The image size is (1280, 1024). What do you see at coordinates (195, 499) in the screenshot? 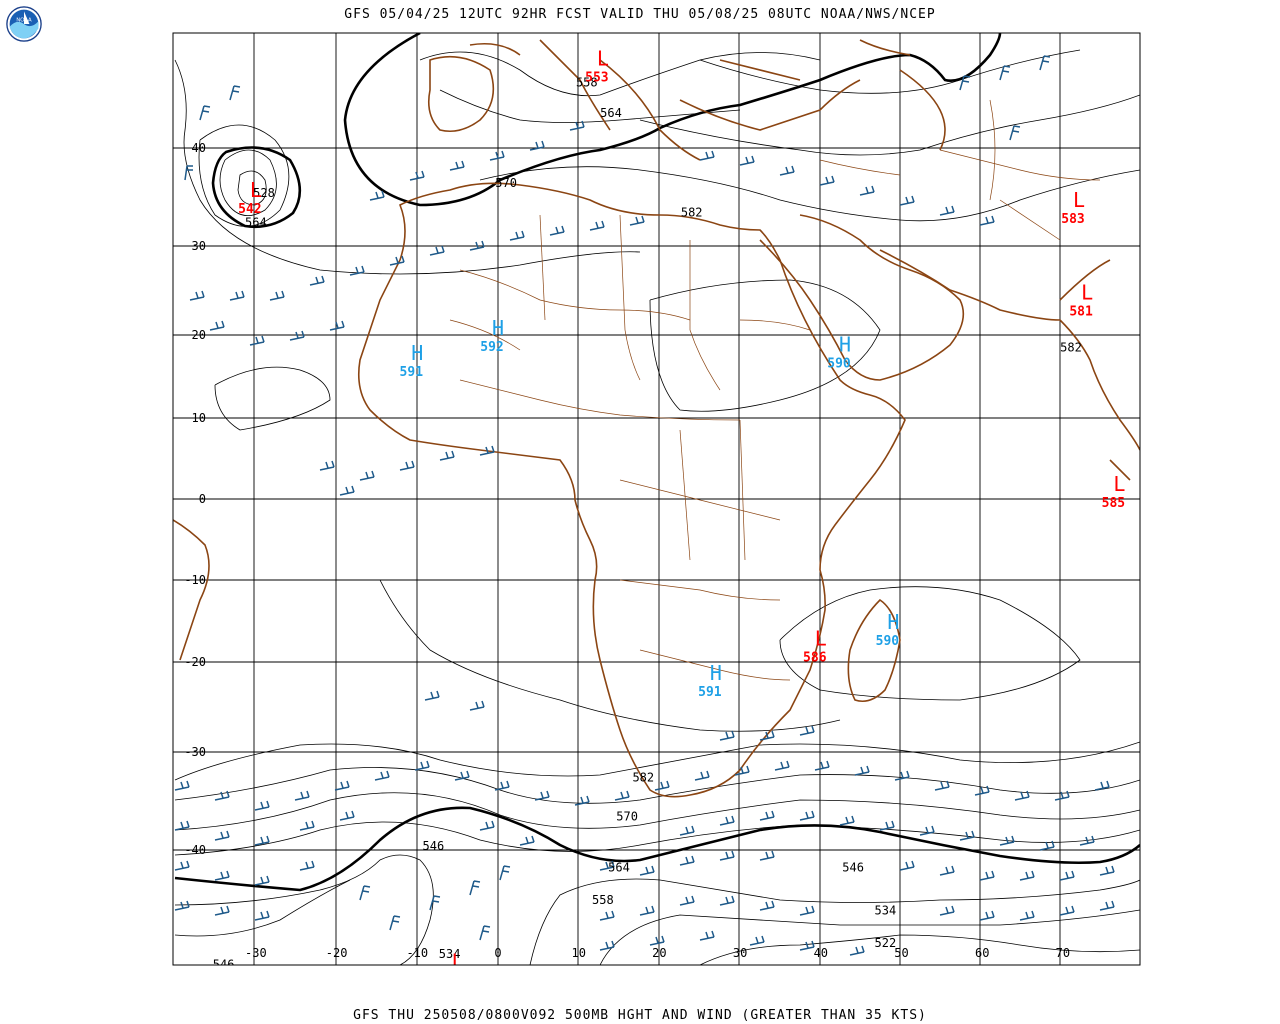
I see `latitude-labels: 40 30 20 10 0 -10 -20 -30 -40` at bounding box center [195, 499].